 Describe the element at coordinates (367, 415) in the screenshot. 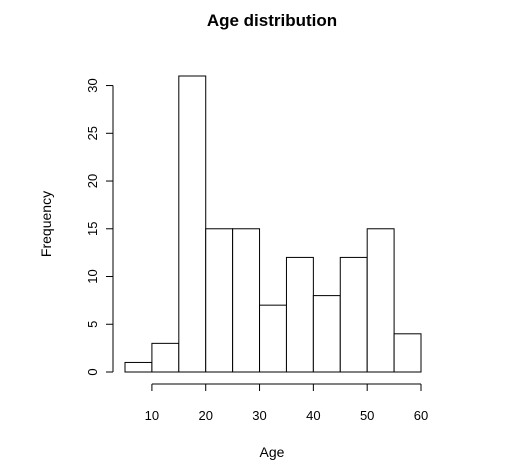

I see `x-tick-label: 50` at that location.